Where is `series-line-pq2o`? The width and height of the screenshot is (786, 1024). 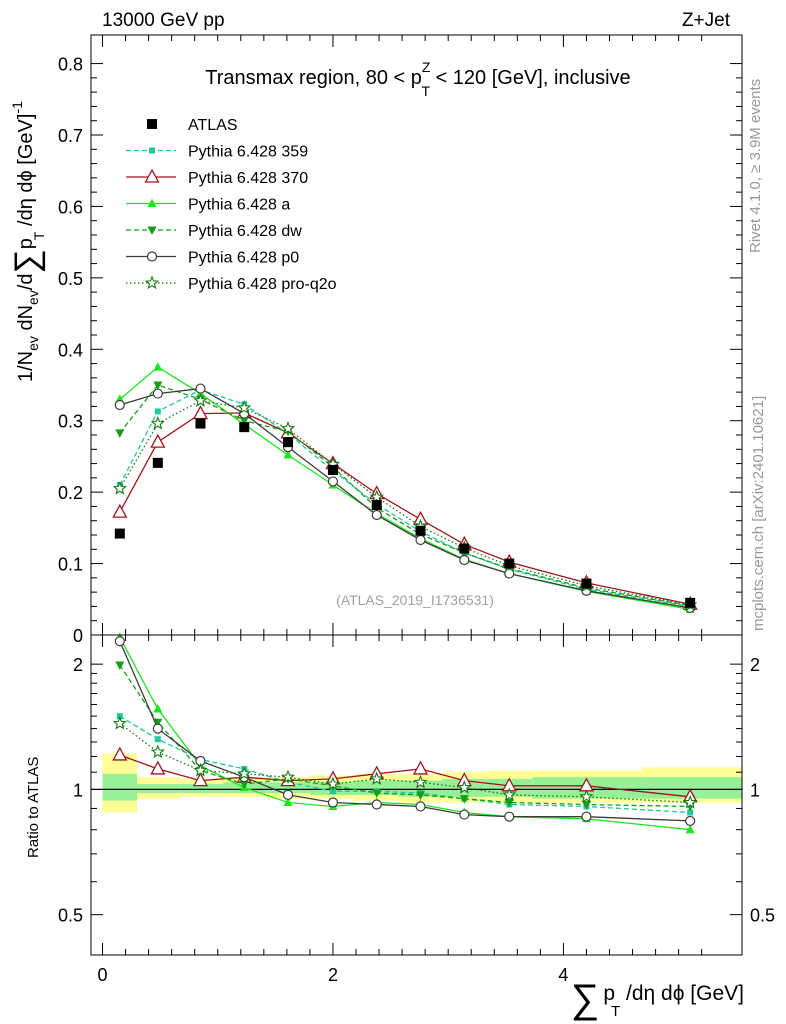
series-line-pq2o is located at coordinates (405, 503).